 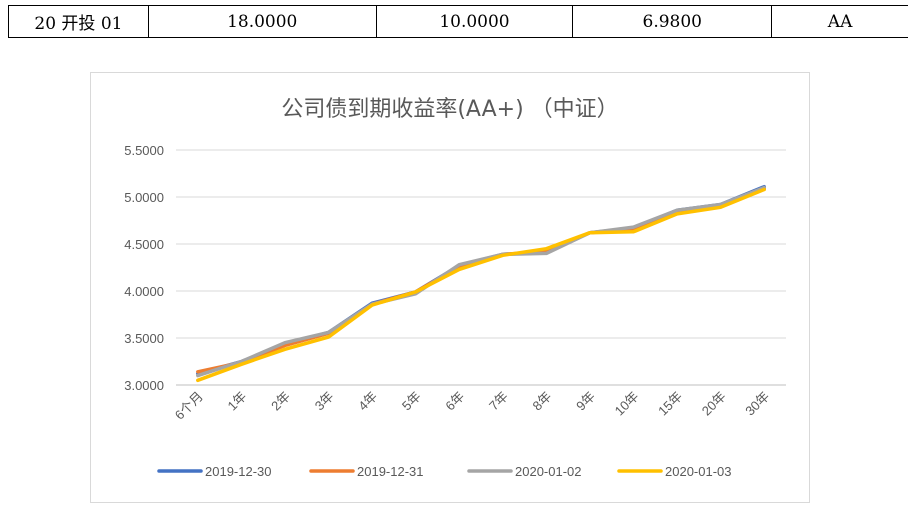 I want to click on bond-table-row: 20 开投 01 18.0000 10.0000 6.9800 AA, so click(x=458, y=21).